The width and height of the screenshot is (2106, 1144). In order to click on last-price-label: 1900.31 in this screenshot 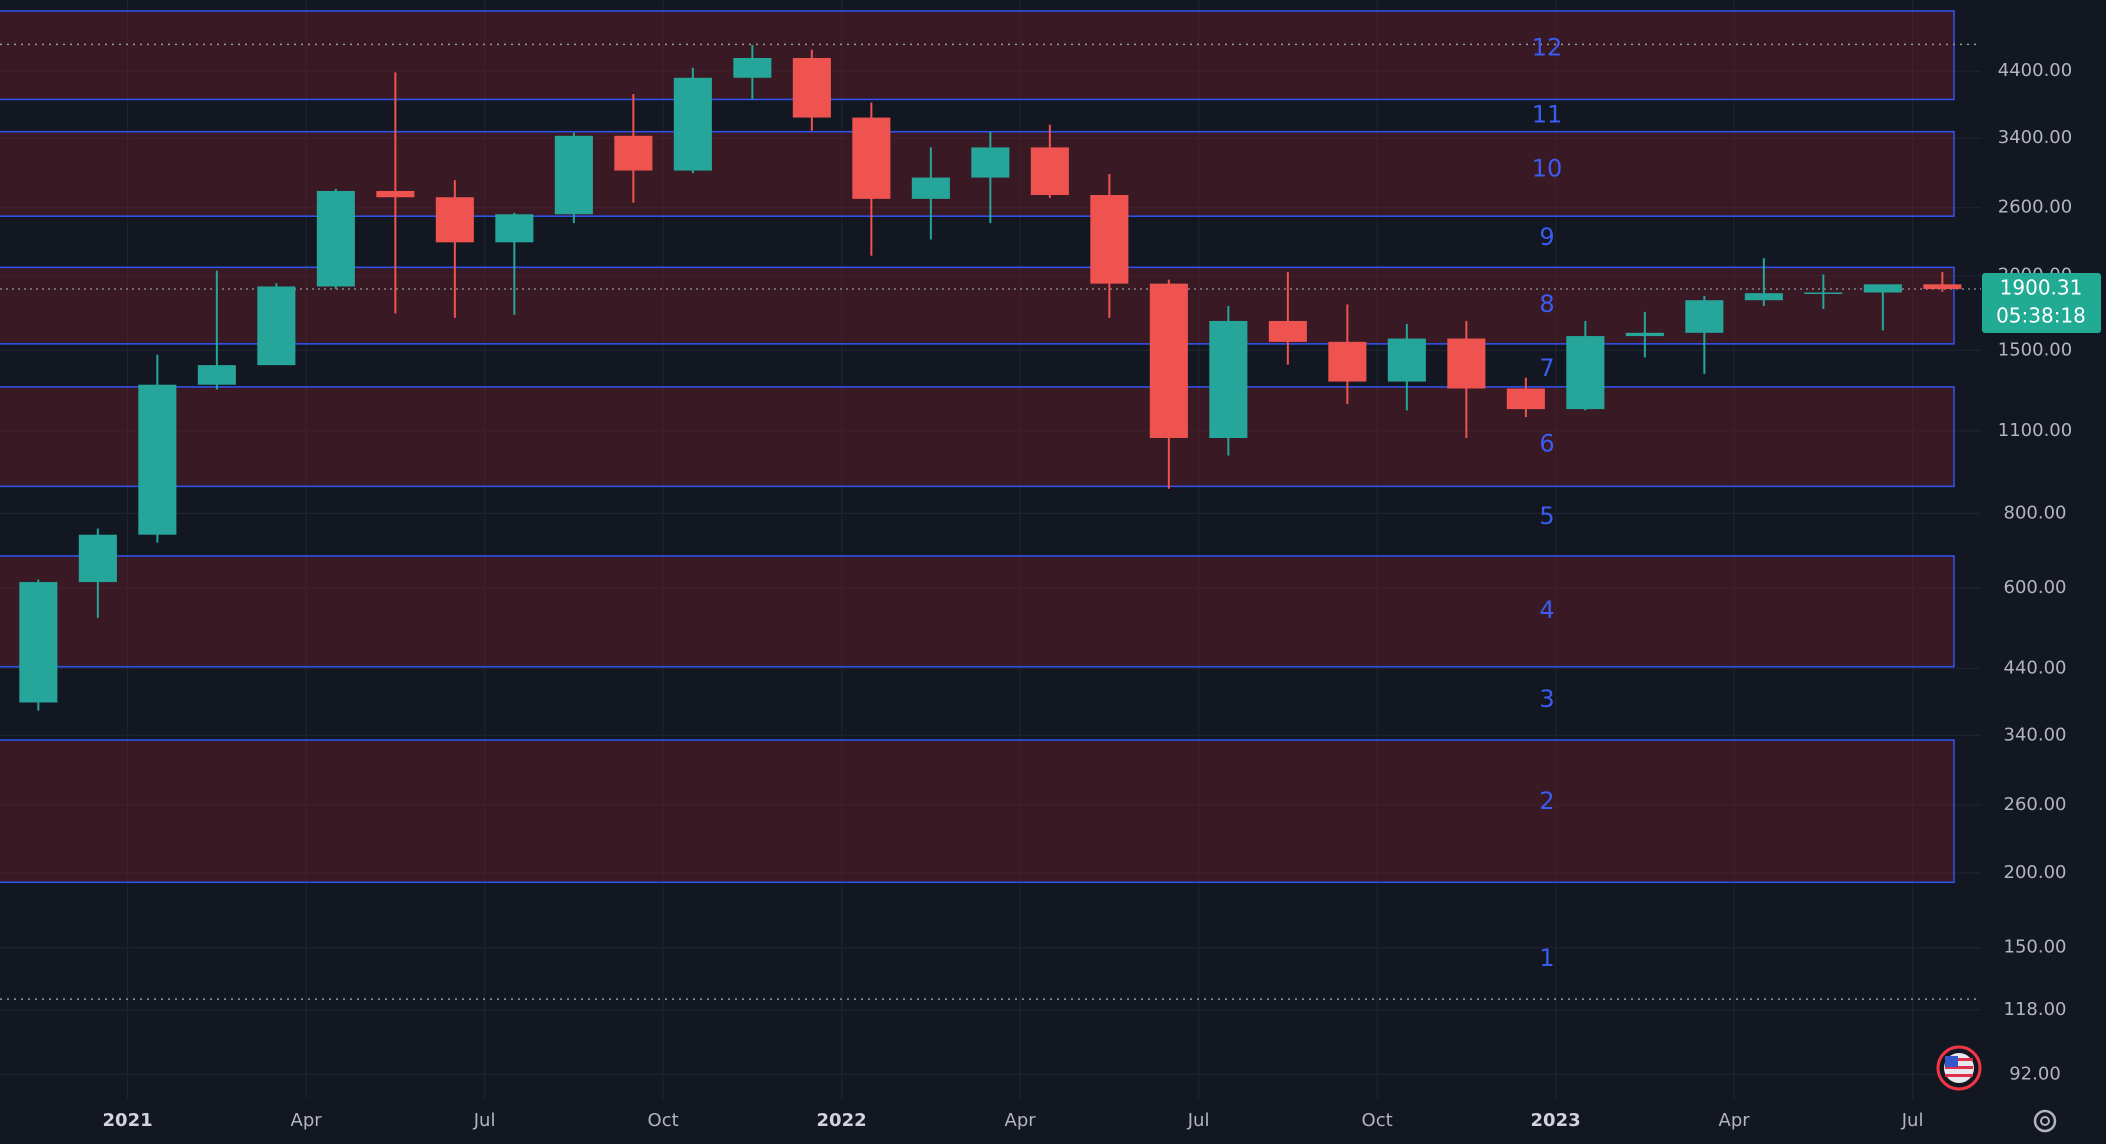, I will do `click(2041, 288)`.